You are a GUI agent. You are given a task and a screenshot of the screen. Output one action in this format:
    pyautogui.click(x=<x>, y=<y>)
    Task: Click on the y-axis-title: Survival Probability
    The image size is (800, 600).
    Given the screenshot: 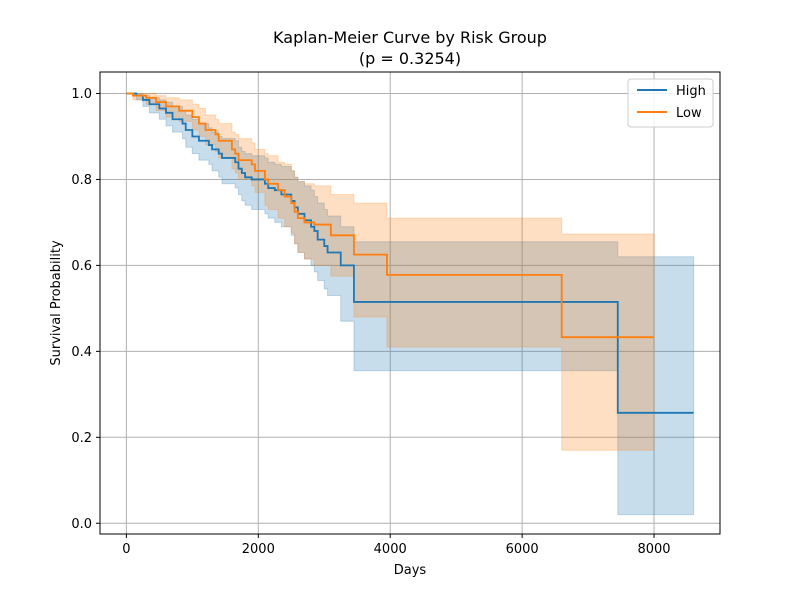 What is the action you would take?
    pyautogui.click(x=56, y=303)
    